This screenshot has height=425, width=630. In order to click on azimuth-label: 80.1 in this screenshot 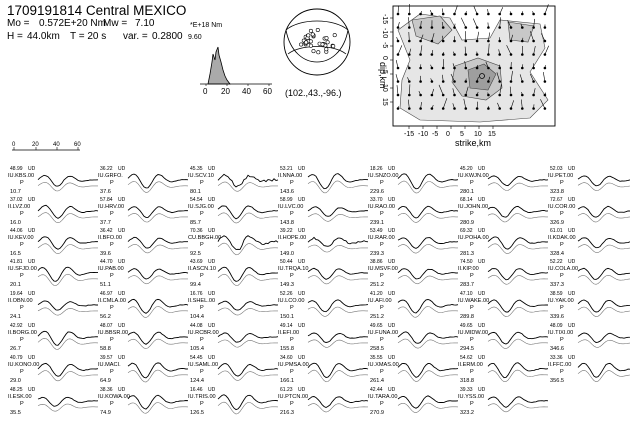, I will do `click(195, 192)`.